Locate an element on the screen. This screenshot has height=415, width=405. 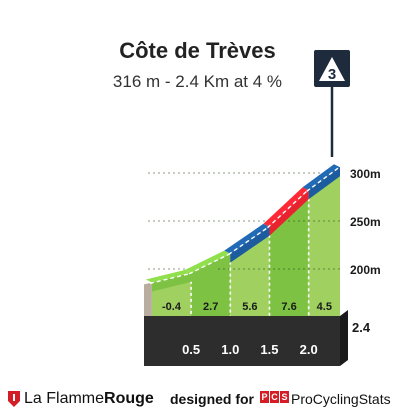
pcs-letter-s: S is located at coordinates (284, 397).